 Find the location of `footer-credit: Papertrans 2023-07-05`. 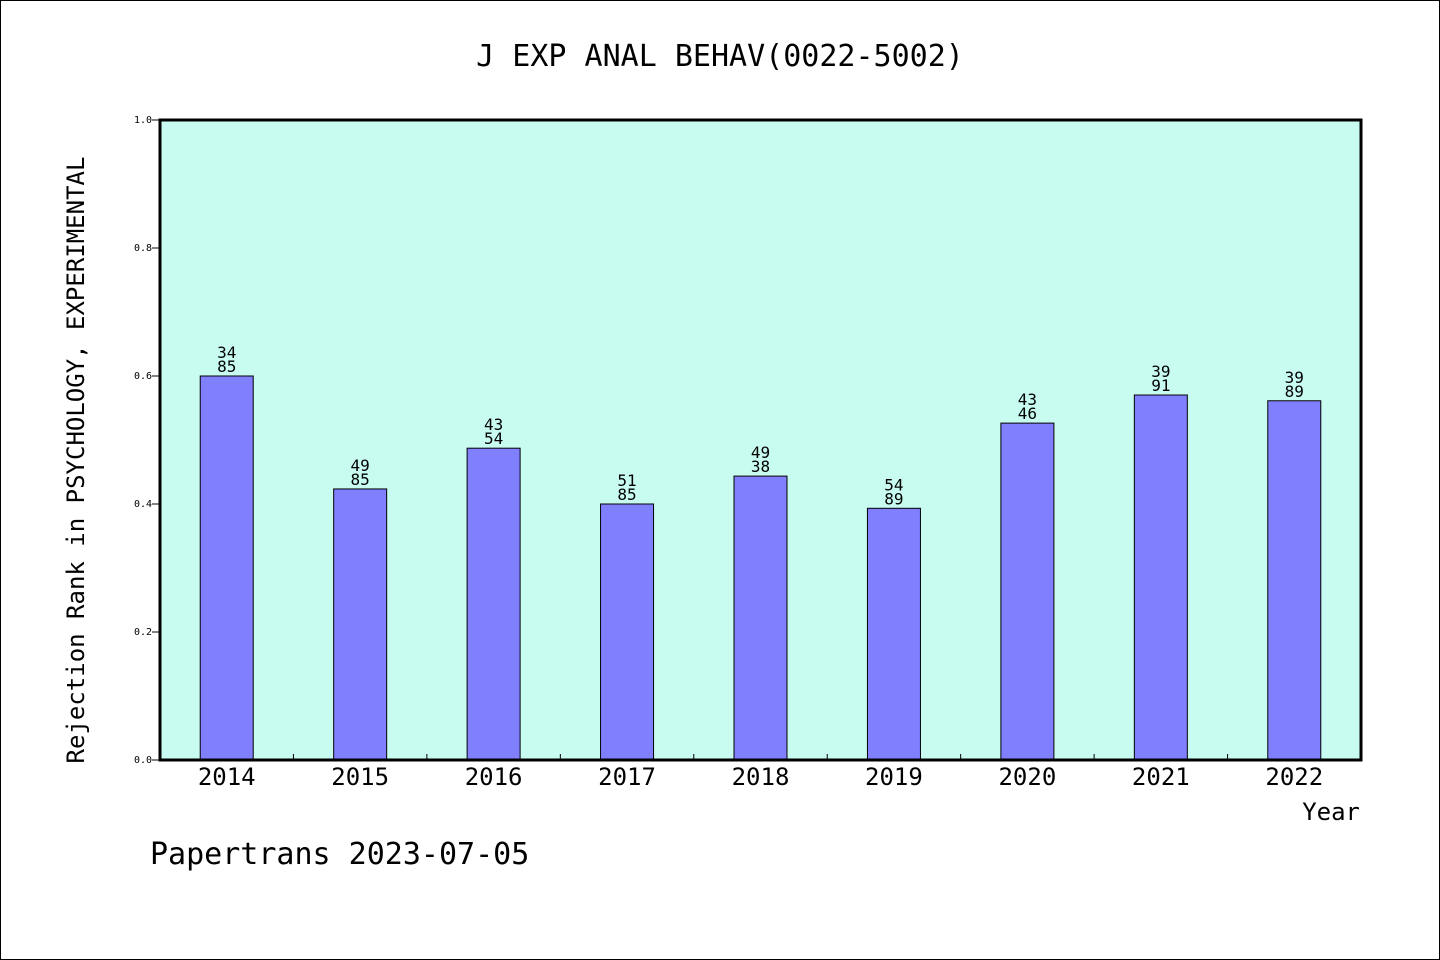

footer-credit: Papertrans 2023-07-05 is located at coordinates (339, 854).